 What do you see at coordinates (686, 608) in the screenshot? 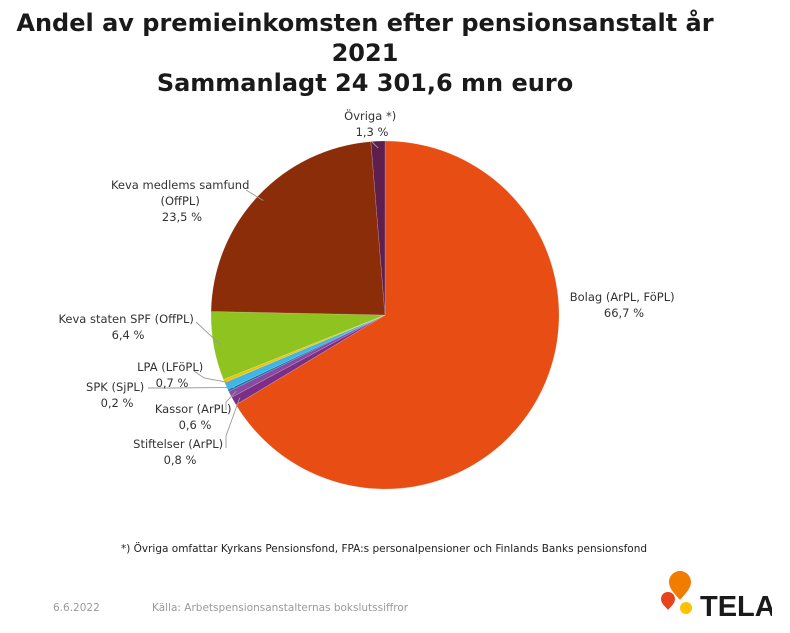
I see `logo-yellow-dot` at bounding box center [686, 608].